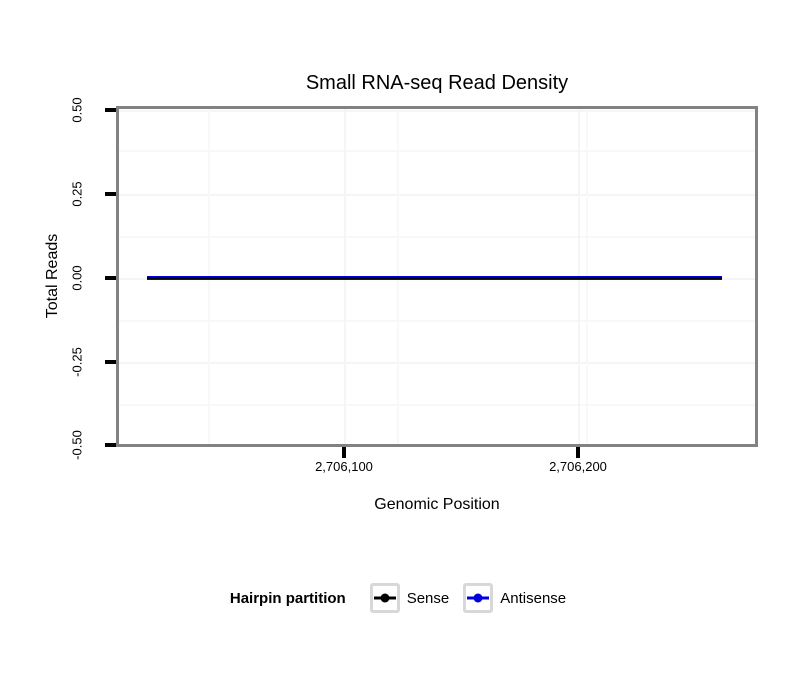 The height and width of the screenshot is (690, 810). What do you see at coordinates (77, 194) in the screenshot?
I see `y-tick-label: 0.25` at bounding box center [77, 194].